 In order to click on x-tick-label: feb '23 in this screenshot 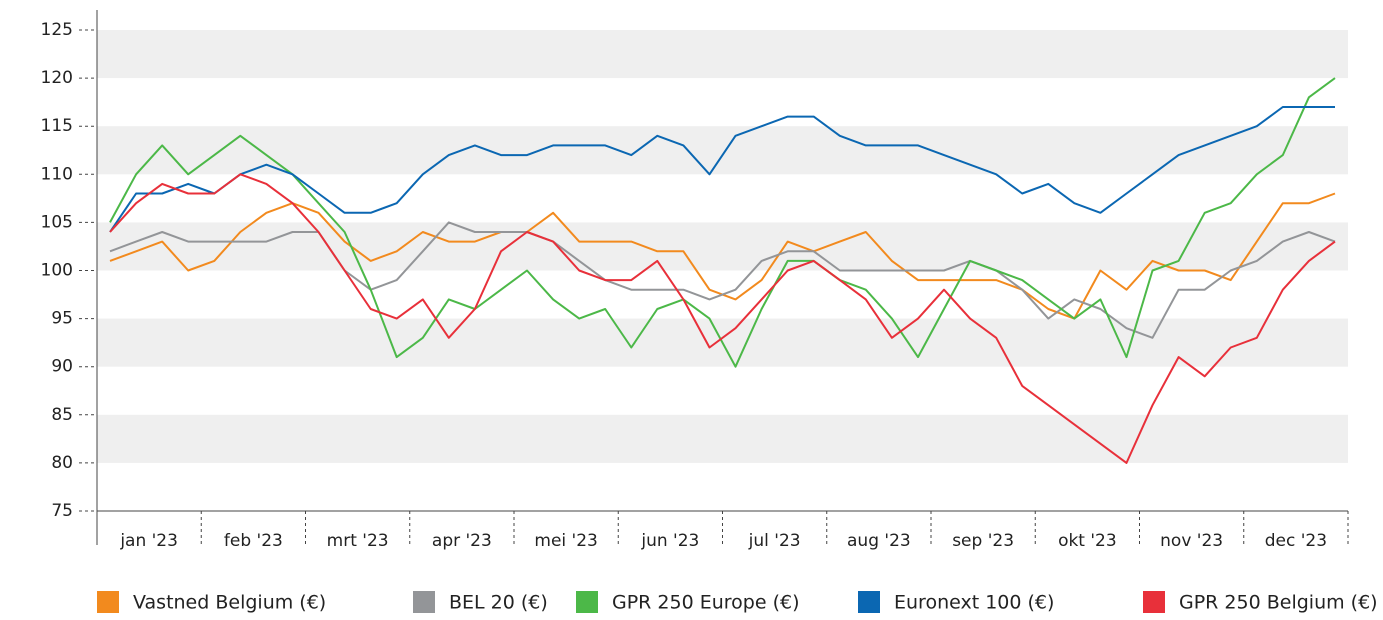, I will do `click(253, 541)`.